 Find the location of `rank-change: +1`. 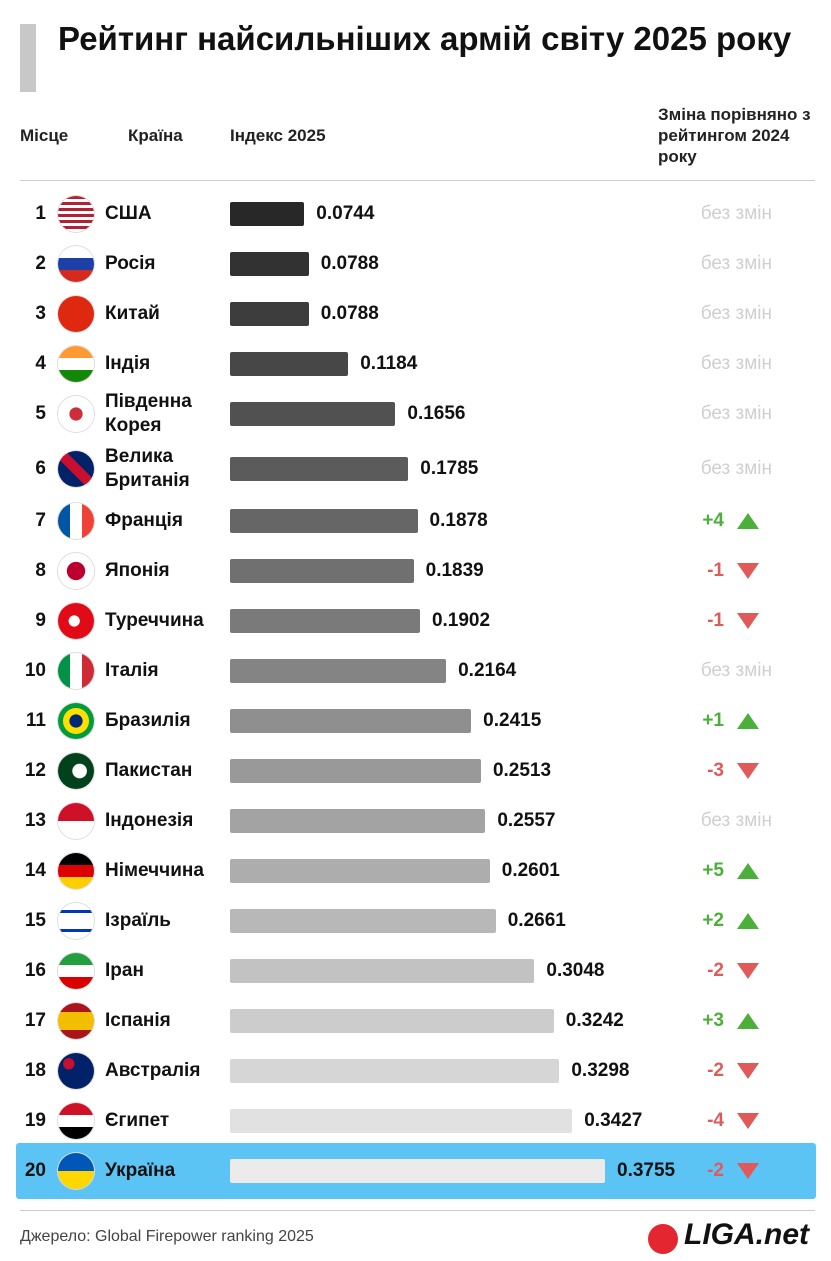

rank-change: +1 is located at coordinates (713, 720).